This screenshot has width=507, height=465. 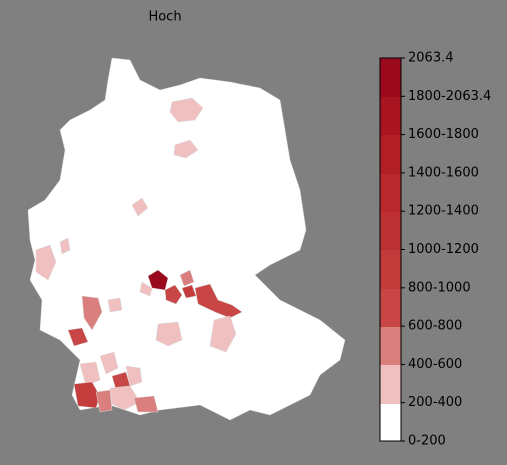 I want to click on colorbar-label: 600-800, so click(x=435, y=326).